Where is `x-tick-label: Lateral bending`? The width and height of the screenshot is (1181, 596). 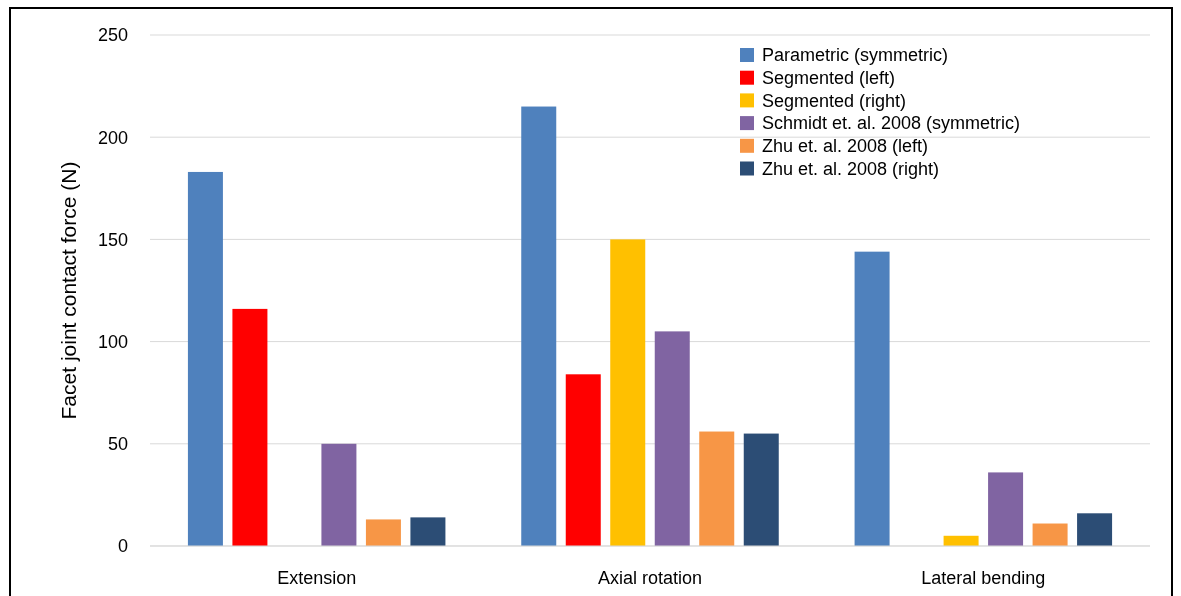 x-tick-label: Lateral bending is located at coordinates (983, 578).